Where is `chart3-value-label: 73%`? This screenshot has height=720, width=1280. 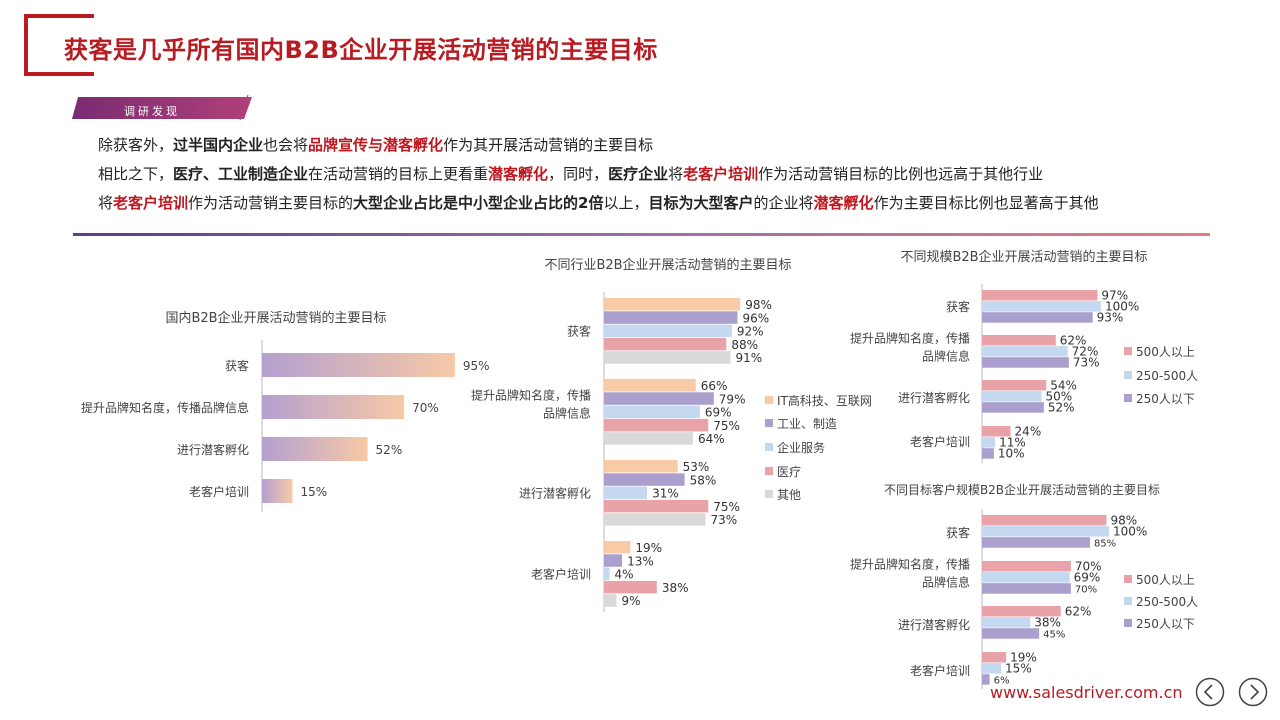
chart3-value-label: 73% is located at coordinates (1086, 363).